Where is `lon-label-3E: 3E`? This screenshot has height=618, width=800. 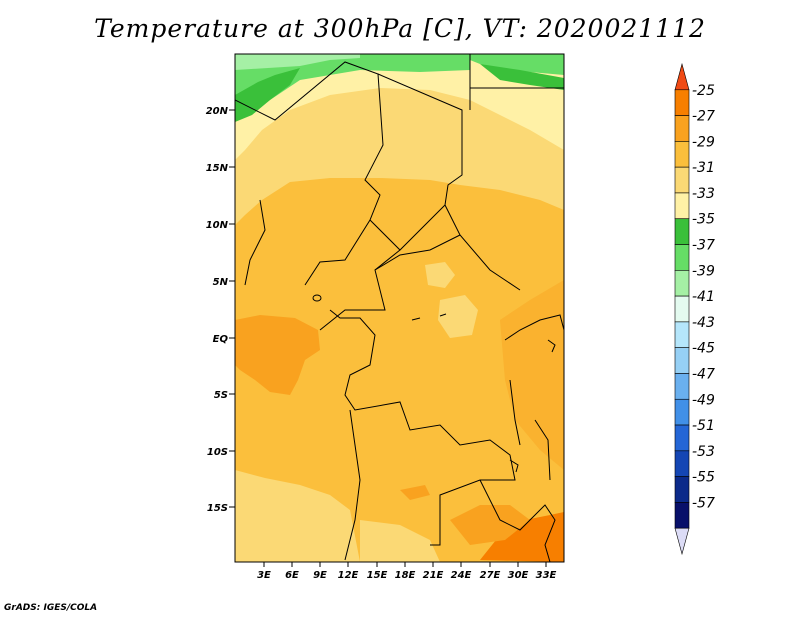 lon-label-3E: 3E is located at coordinates (264, 575).